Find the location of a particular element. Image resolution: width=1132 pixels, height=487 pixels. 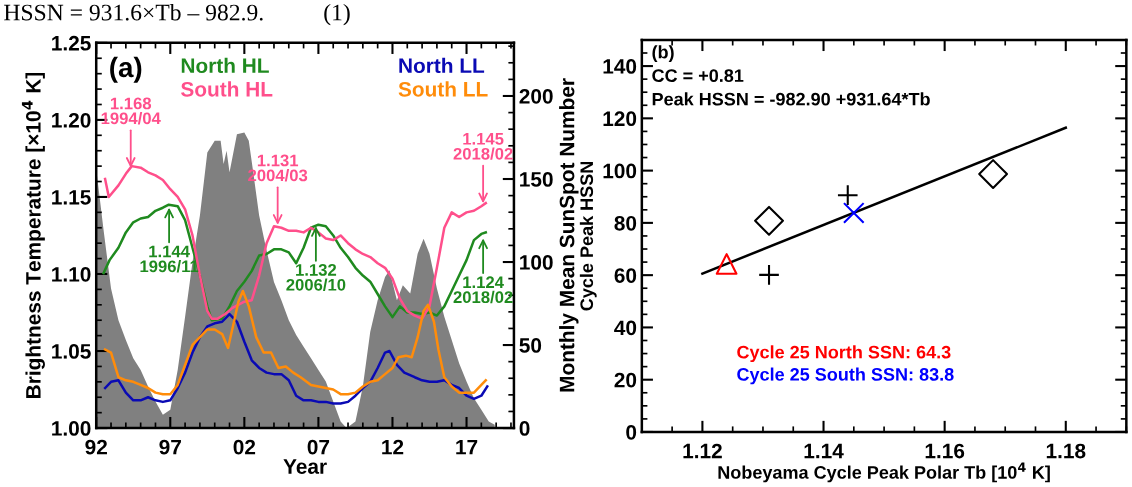

x-tick-label: 1.14 is located at coordinates (824, 451).